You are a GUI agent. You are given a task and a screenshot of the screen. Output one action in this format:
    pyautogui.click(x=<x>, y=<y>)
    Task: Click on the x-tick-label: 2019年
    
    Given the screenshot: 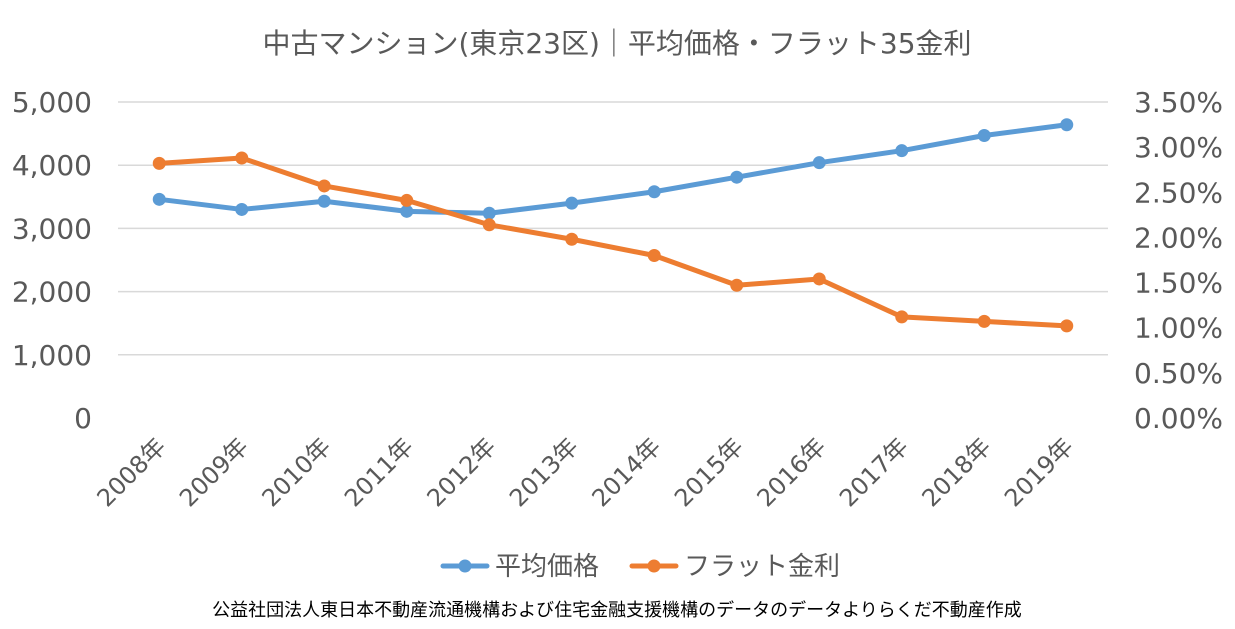 What is the action you would take?
    pyautogui.click(x=1039, y=472)
    